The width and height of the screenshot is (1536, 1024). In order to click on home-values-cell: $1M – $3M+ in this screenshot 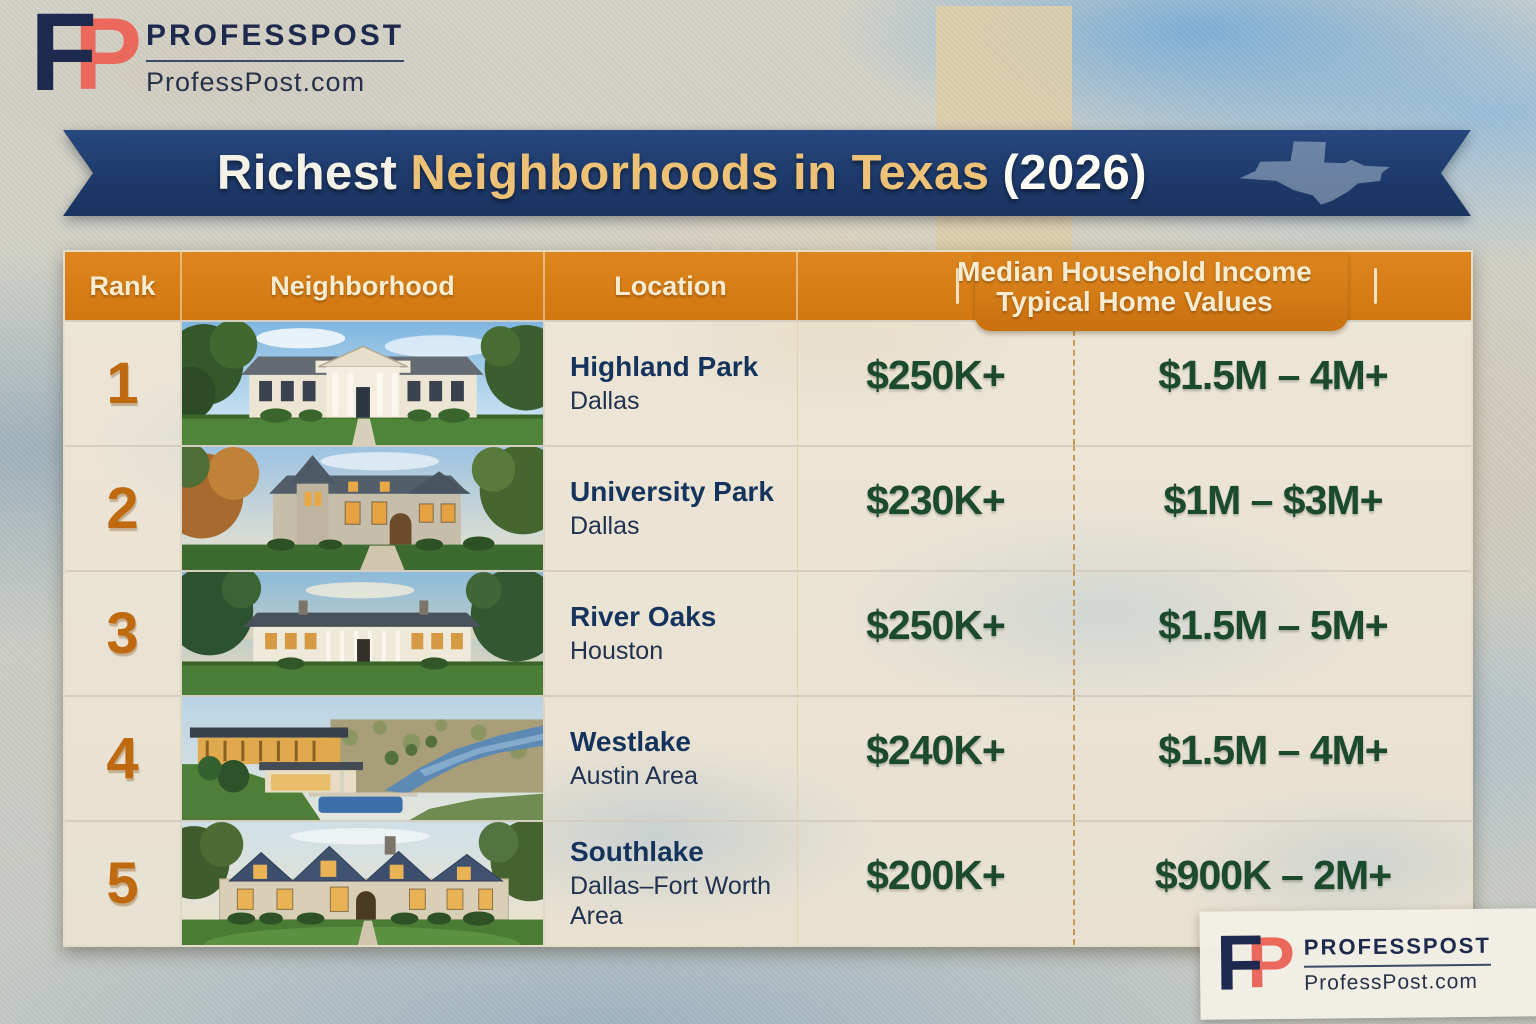, I will do `click(1273, 507)`.